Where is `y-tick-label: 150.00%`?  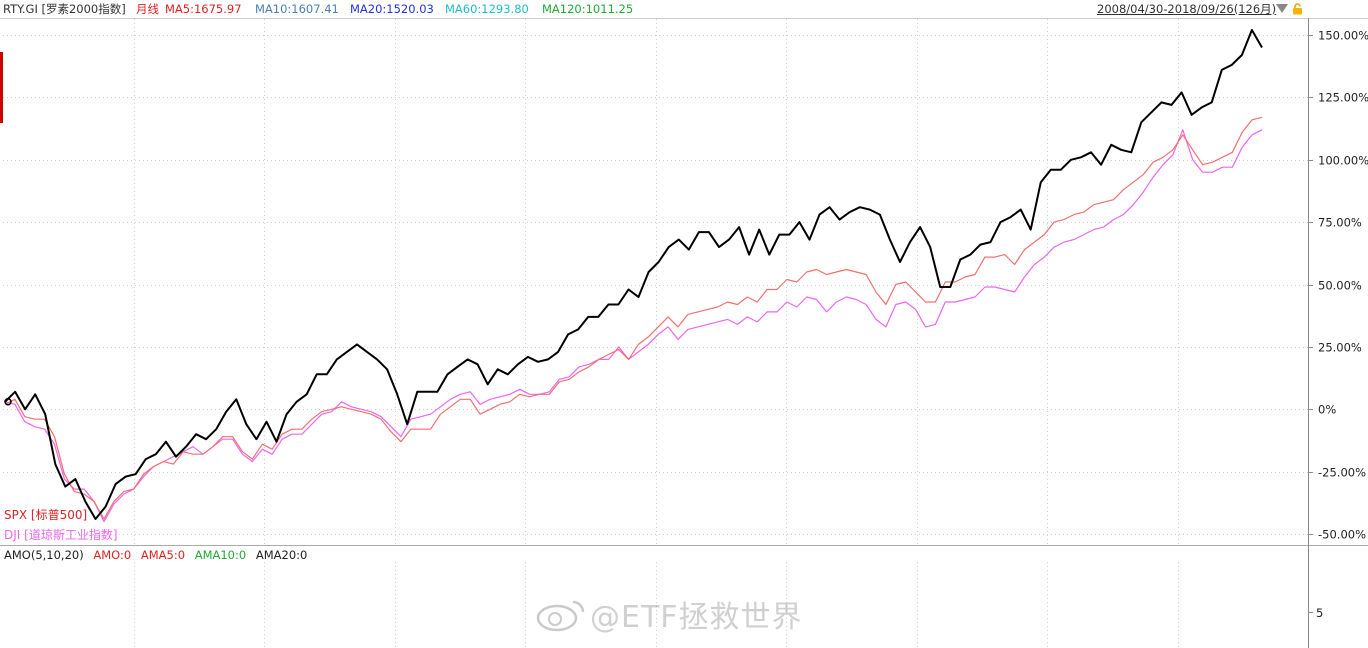
y-tick-label: 150.00% is located at coordinates (1343, 36).